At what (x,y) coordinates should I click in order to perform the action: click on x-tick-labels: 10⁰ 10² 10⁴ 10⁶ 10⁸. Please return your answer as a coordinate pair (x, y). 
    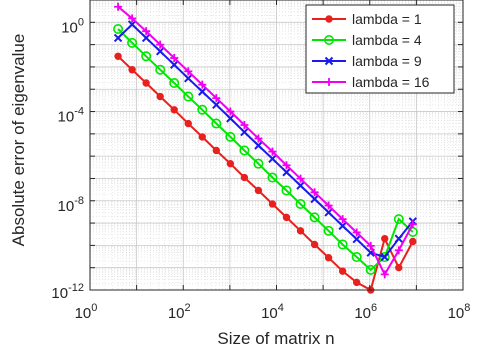
    Looking at the image, I should click on (273, 312).